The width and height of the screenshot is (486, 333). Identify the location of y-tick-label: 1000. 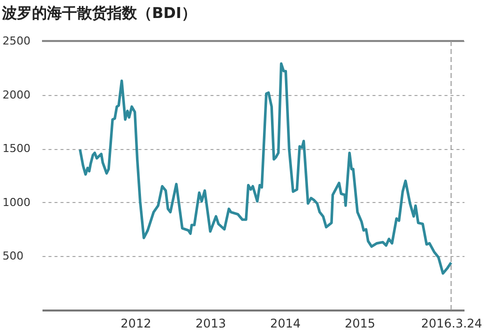
(16, 202).